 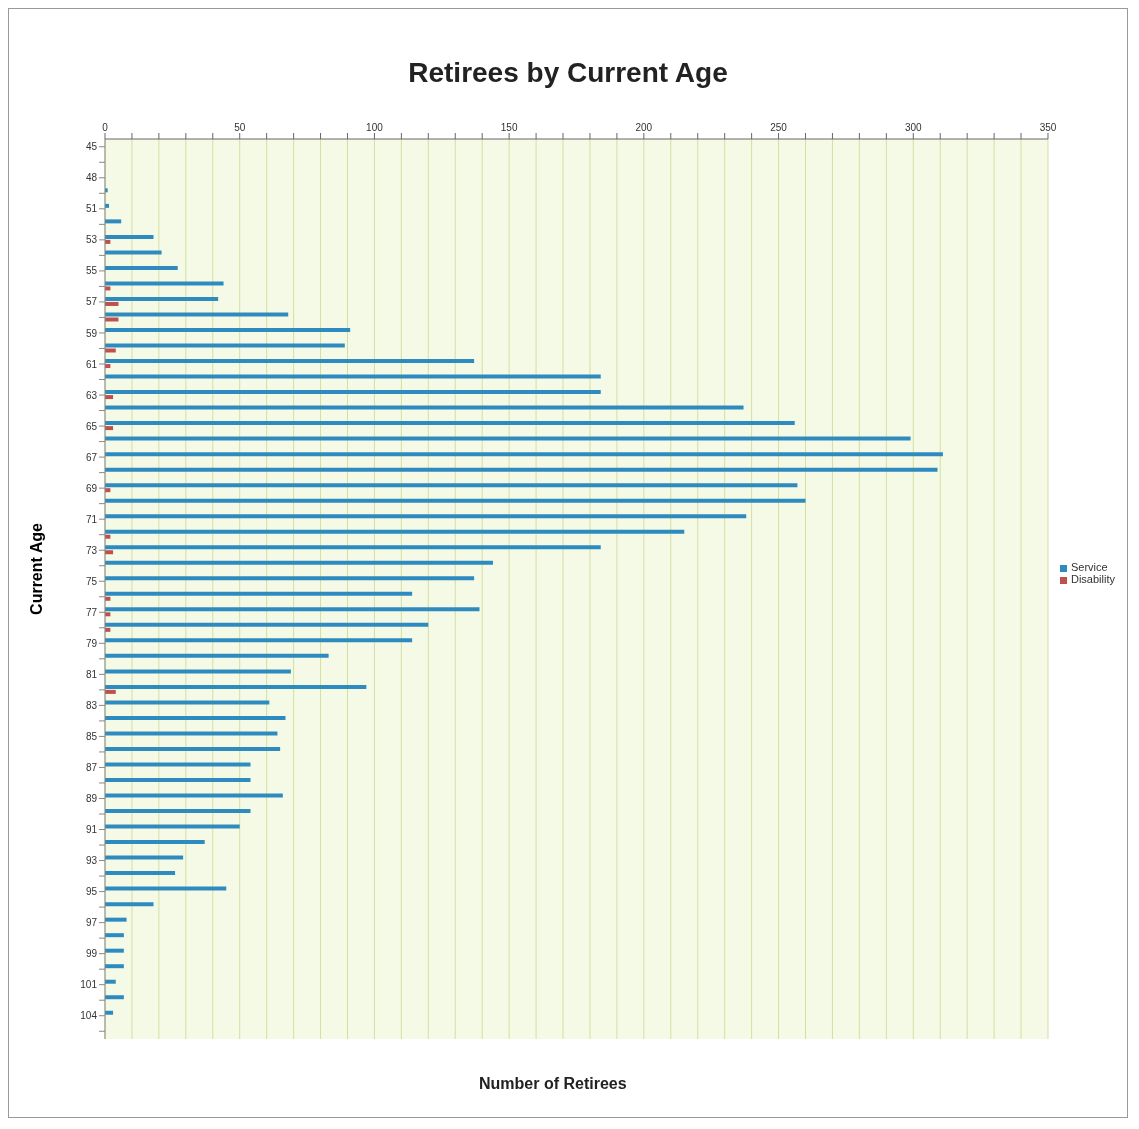 What do you see at coordinates (91, 923) in the screenshot?
I see `y-tick-label: 97` at bounding box center [91, 923].